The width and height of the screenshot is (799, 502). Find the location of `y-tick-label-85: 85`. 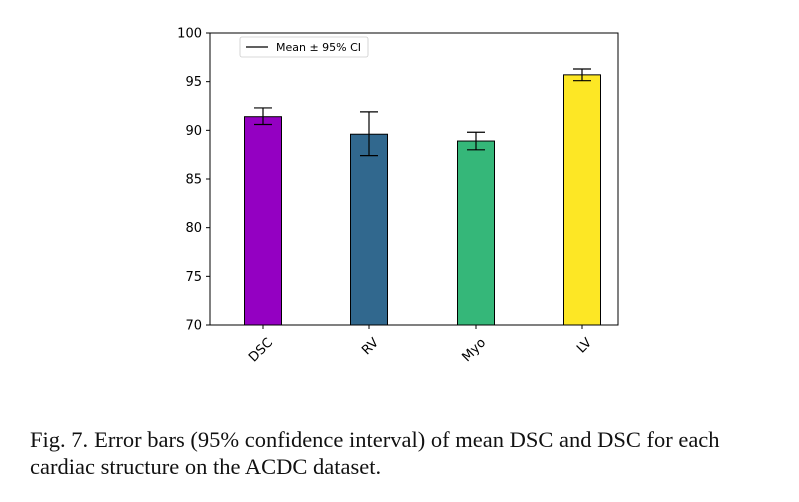

y-tick-label-85: 85 is located at coordinates (193, 180).